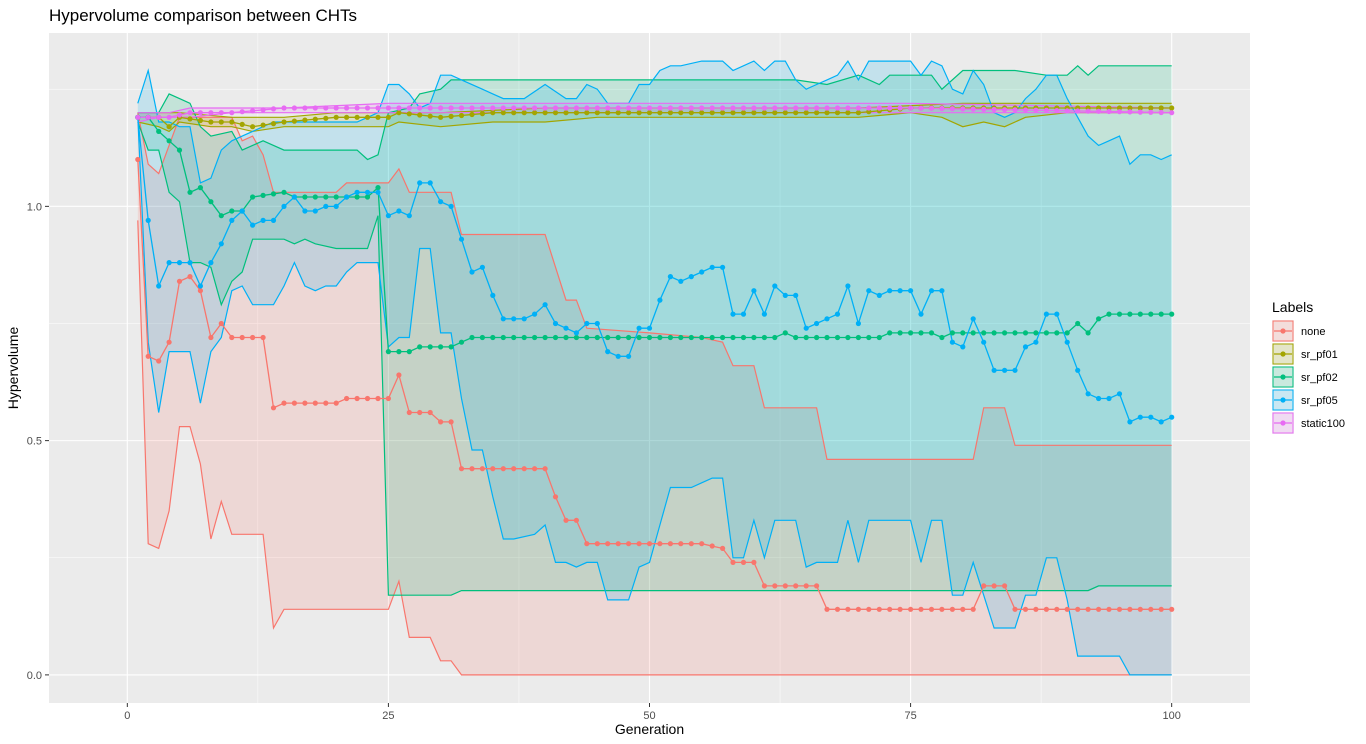  Describe the element at coordinates (1319, 378) in the screenshot. I see `legend-label: sr_pf02` at that location.